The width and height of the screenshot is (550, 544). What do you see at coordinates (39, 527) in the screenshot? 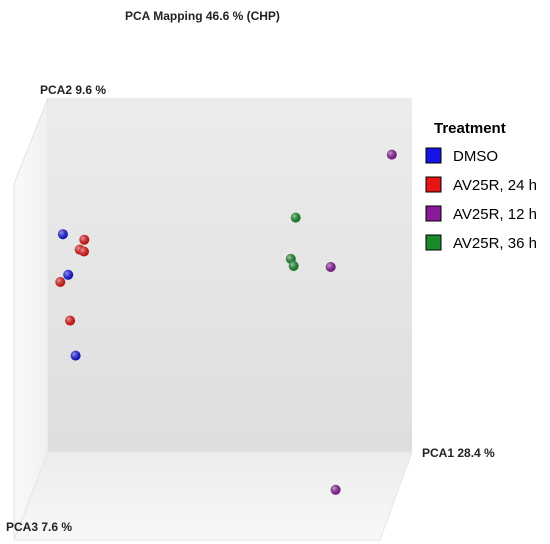
I see `axis-label-pca3: PCA3 7.6 %` at bounding box center [39, 527].